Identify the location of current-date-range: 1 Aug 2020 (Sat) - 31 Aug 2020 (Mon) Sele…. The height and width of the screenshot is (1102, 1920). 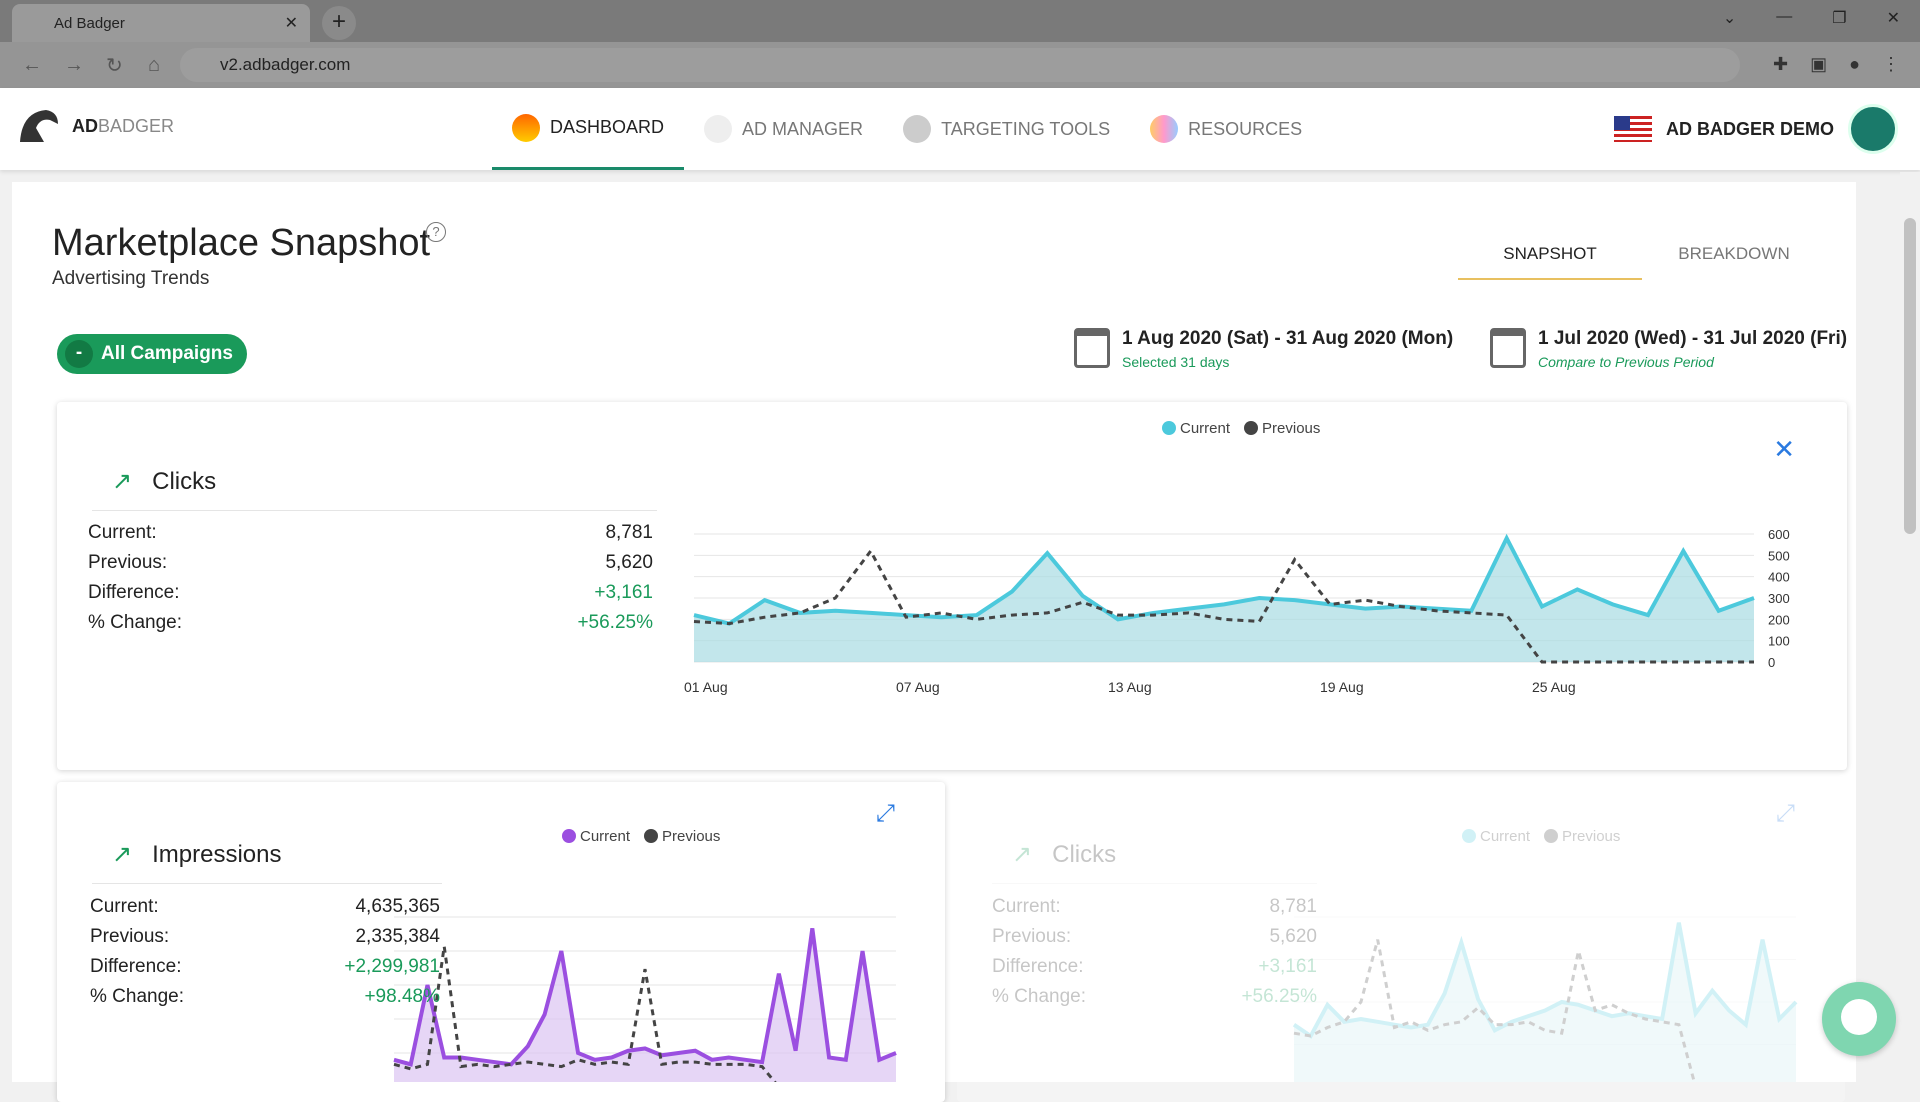
(1263, 349).